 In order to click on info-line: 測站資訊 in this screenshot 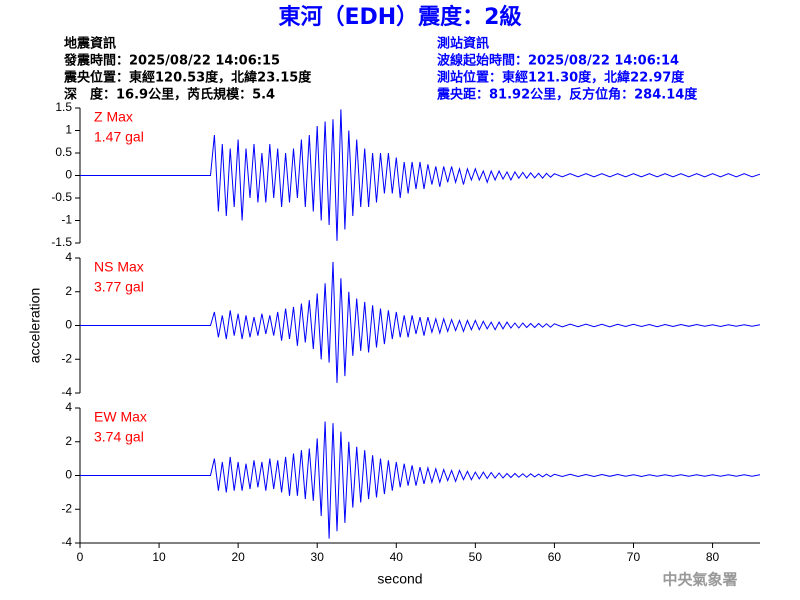, I will do `click(463, 44)`.